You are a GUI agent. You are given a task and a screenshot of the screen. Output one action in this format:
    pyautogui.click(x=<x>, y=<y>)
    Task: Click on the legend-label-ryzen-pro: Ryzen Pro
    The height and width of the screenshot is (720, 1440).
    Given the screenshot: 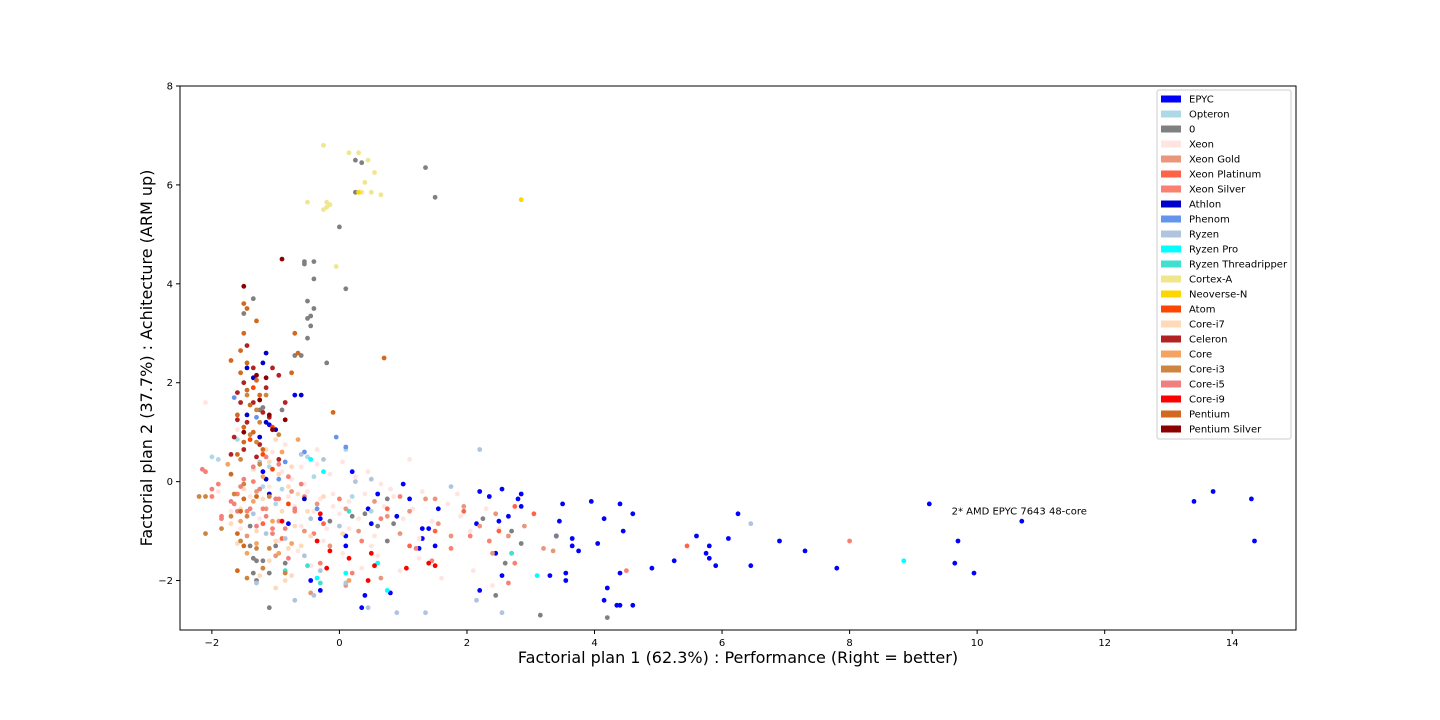 What is the action you would take?
    pyautogui.click(x=1213, y=250)
    